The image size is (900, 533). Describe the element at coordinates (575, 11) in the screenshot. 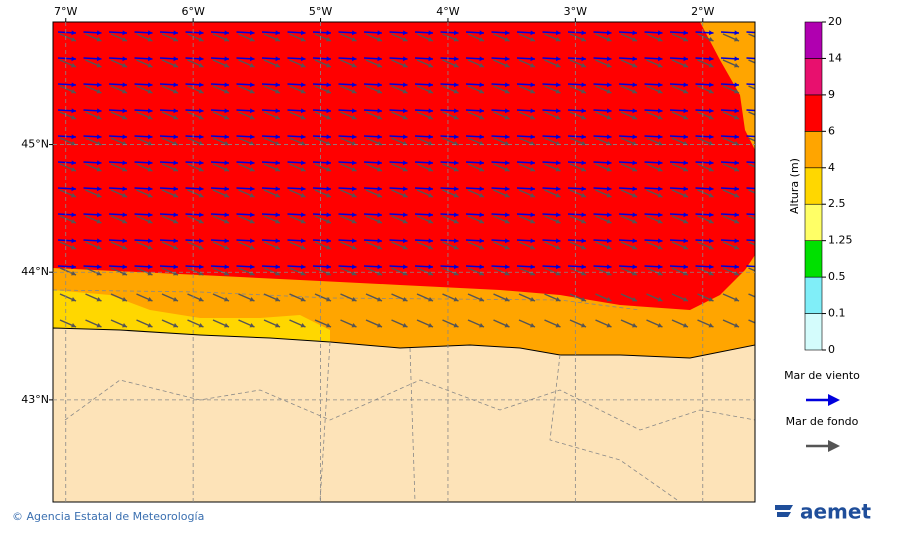

I see `lon-tick-label: 3°W` at that location.